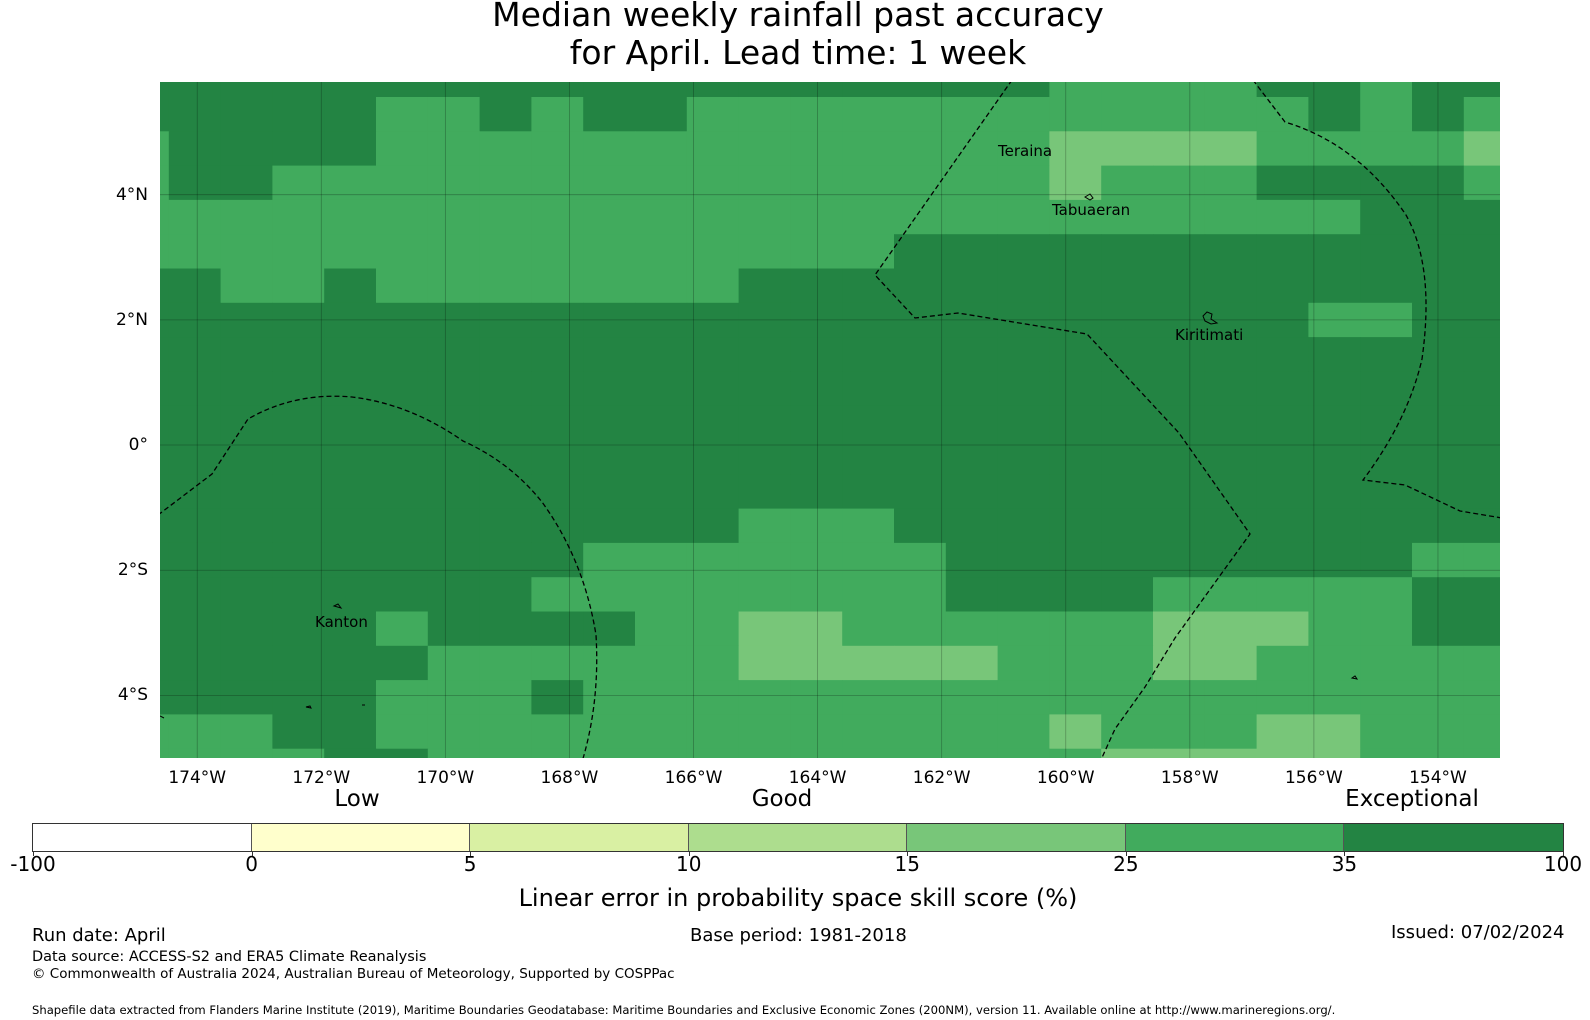 Image resolution: width=1590 pixels, height=1020 pixels. I want to click on colorbar-tick-mark, so click(689, 853).